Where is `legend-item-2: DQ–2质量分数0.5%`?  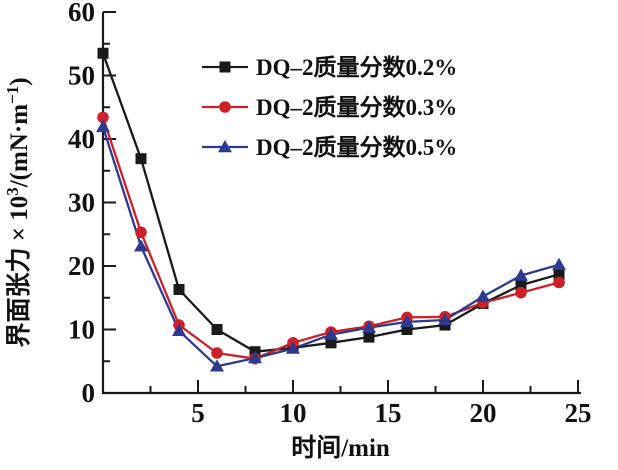
legend-item-2: DQ–2质量分数0.5% is located at coordinates (329, 147).